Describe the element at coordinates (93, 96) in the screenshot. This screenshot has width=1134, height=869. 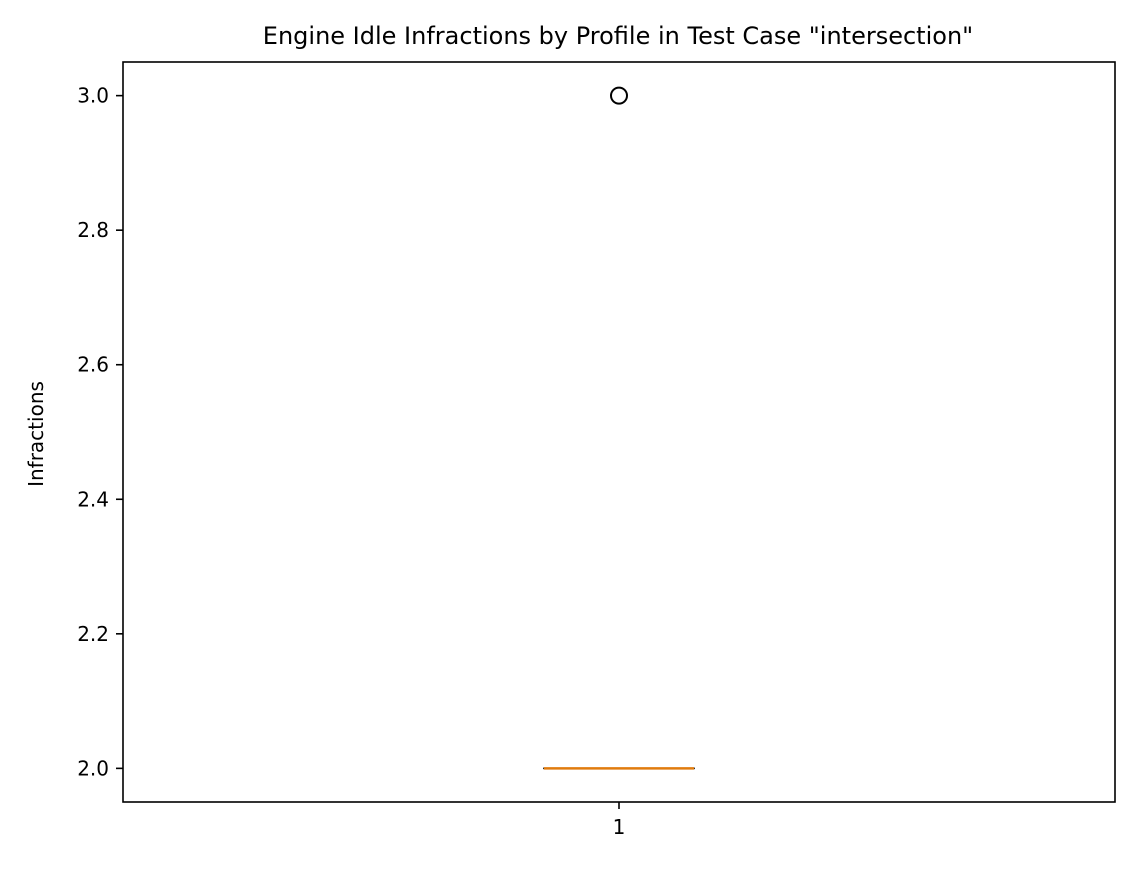
I see `y-tick-label: 3.0` at that location.